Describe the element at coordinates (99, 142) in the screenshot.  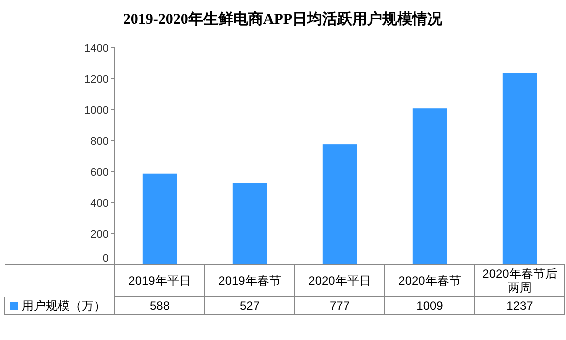
I see `y-tick-label: 800` at that location.